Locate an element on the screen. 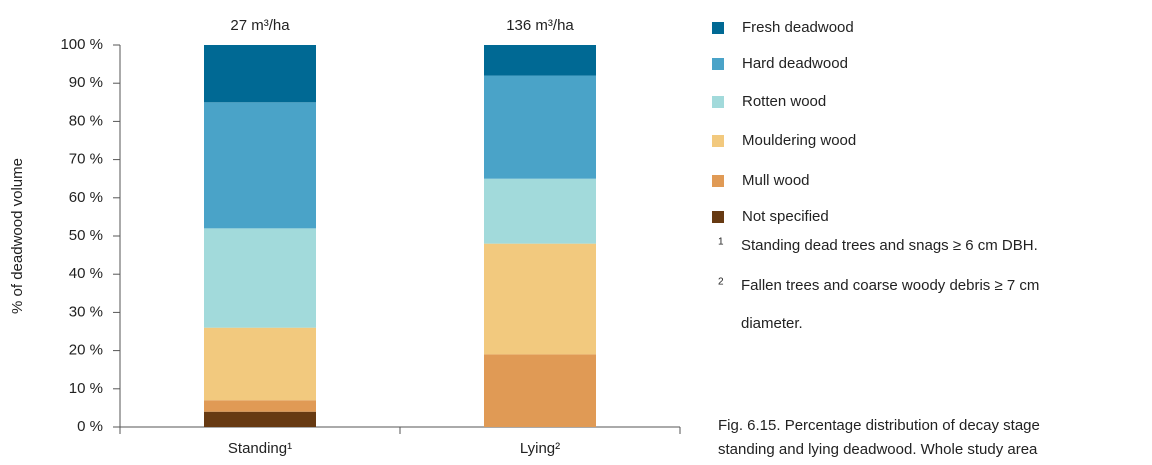 This screenshot has height=465, width=1152. legend-label: Rotten wood is located at coordinates (784, 101).